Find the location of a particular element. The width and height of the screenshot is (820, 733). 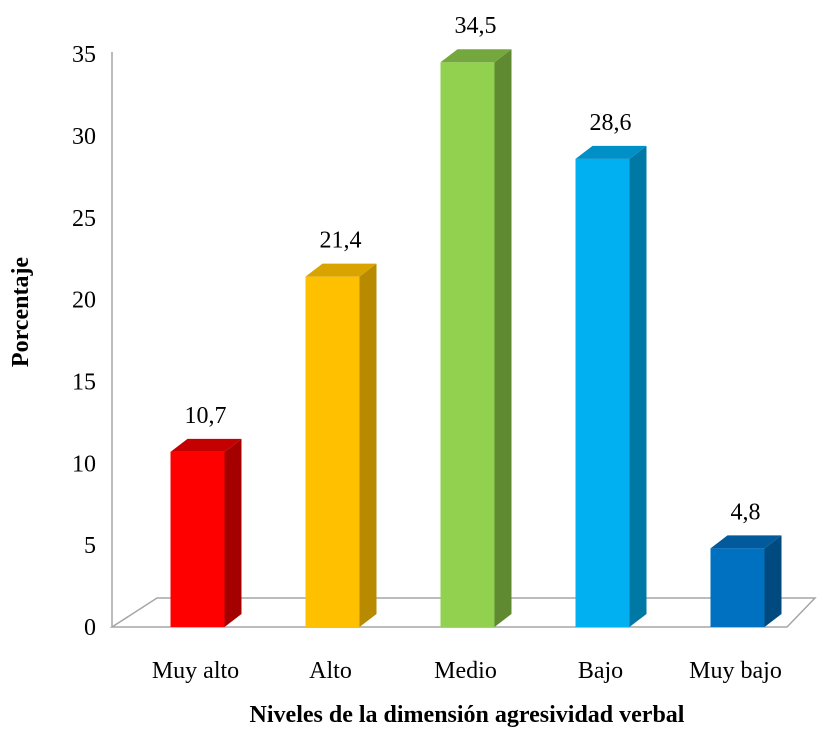

bar: 34,5 is located at coordinates (476, 320).